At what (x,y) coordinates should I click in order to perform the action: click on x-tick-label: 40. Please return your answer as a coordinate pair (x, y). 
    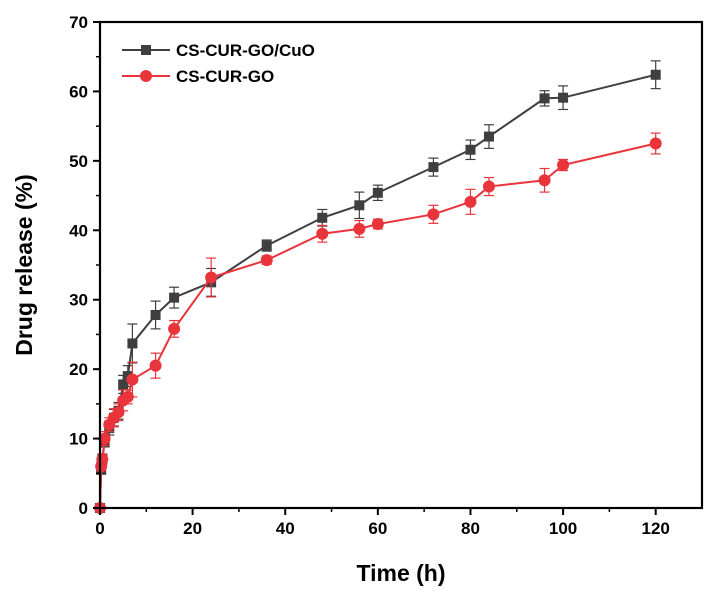
    Looking at the image, I should click on (285, 528).